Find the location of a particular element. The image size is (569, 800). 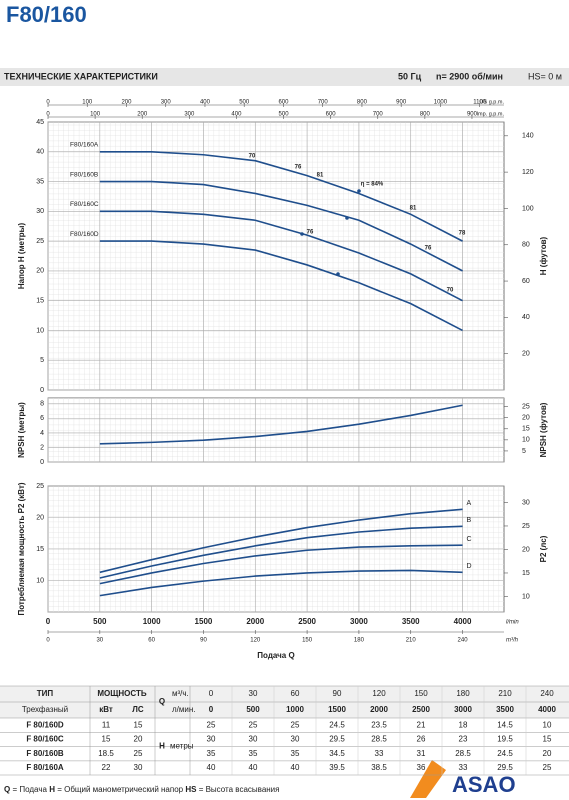

top-tick-label: 600 is located at coordinates (331, 115).